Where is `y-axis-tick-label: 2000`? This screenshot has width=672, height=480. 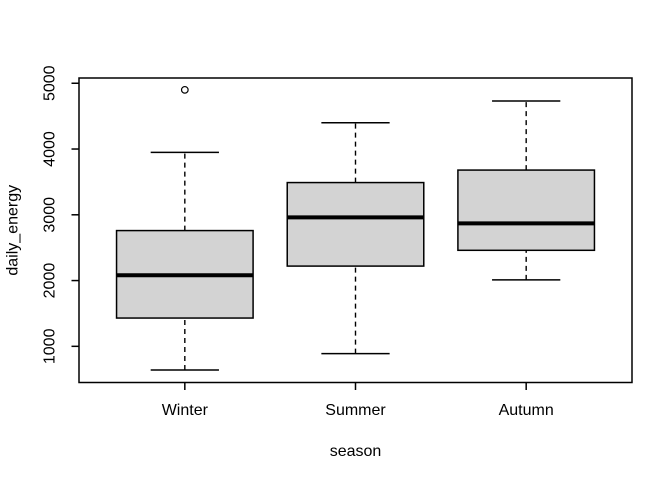 y-axis-tick-label: 2000 is located at coordinates (50, 281).